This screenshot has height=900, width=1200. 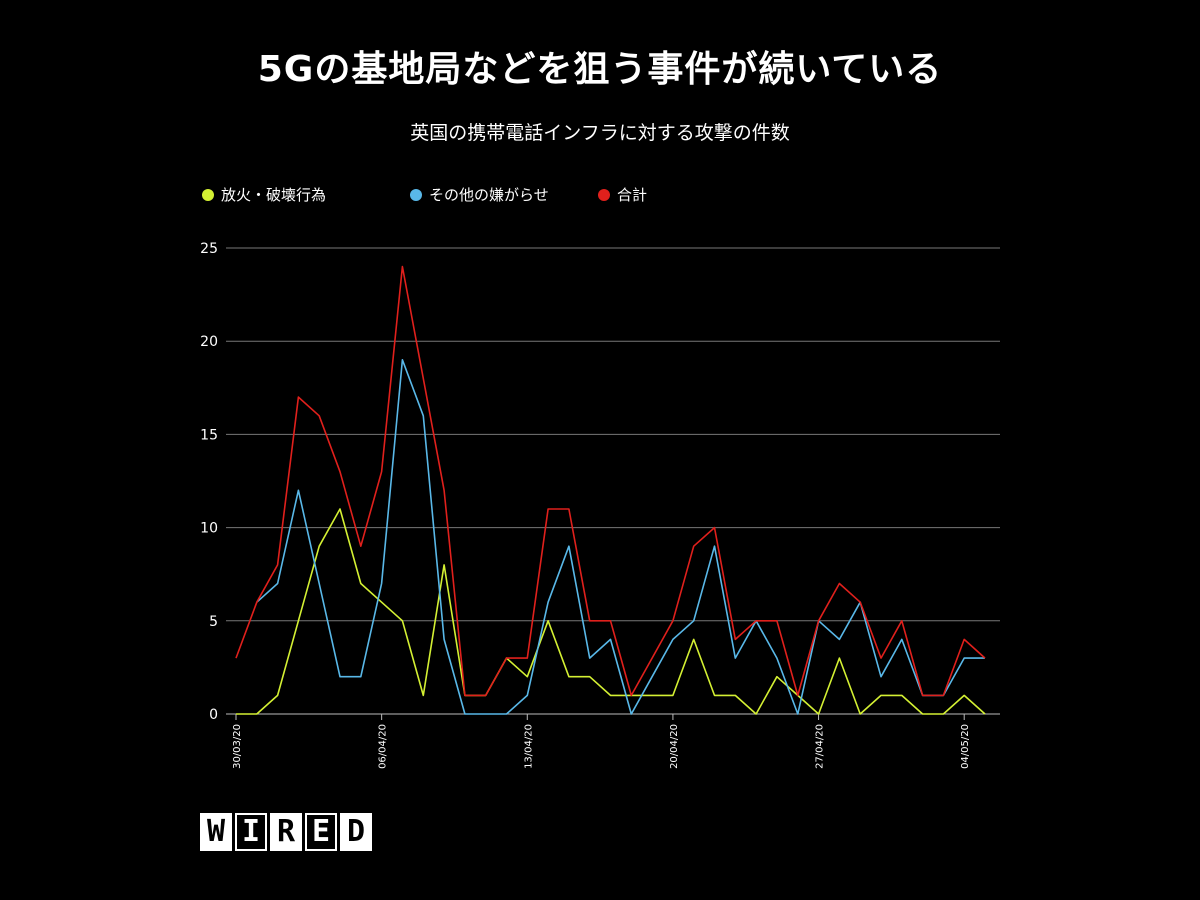 What do you see at coordinates (528, 746) in the screenshot?
I see `x-tick-label: 13/04/20` at bounding box center [528, 746].